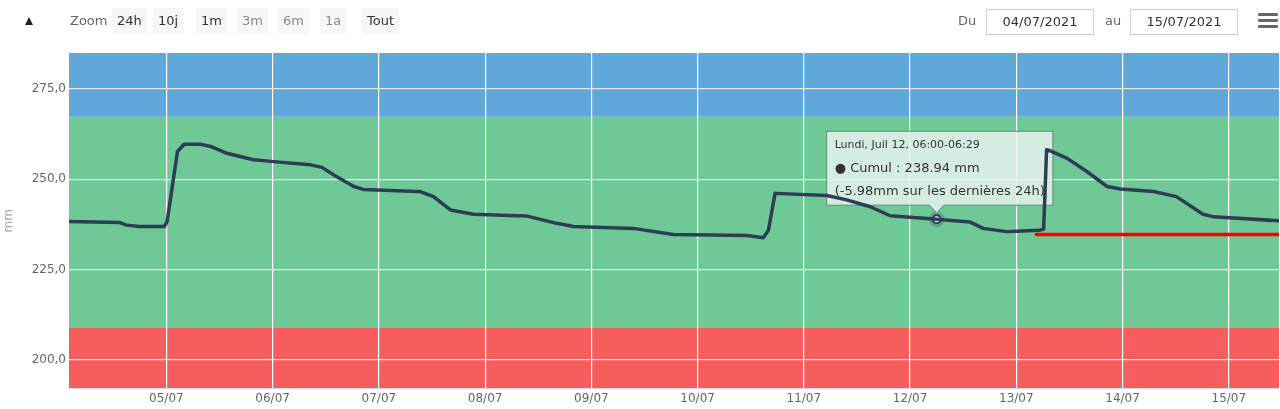 This screenshot has width=1280, height=409. What do you see at coordinates (272, 397) in the screenshot?
I see `x-tick-label: 06/07` at bounding box center [272, 397].